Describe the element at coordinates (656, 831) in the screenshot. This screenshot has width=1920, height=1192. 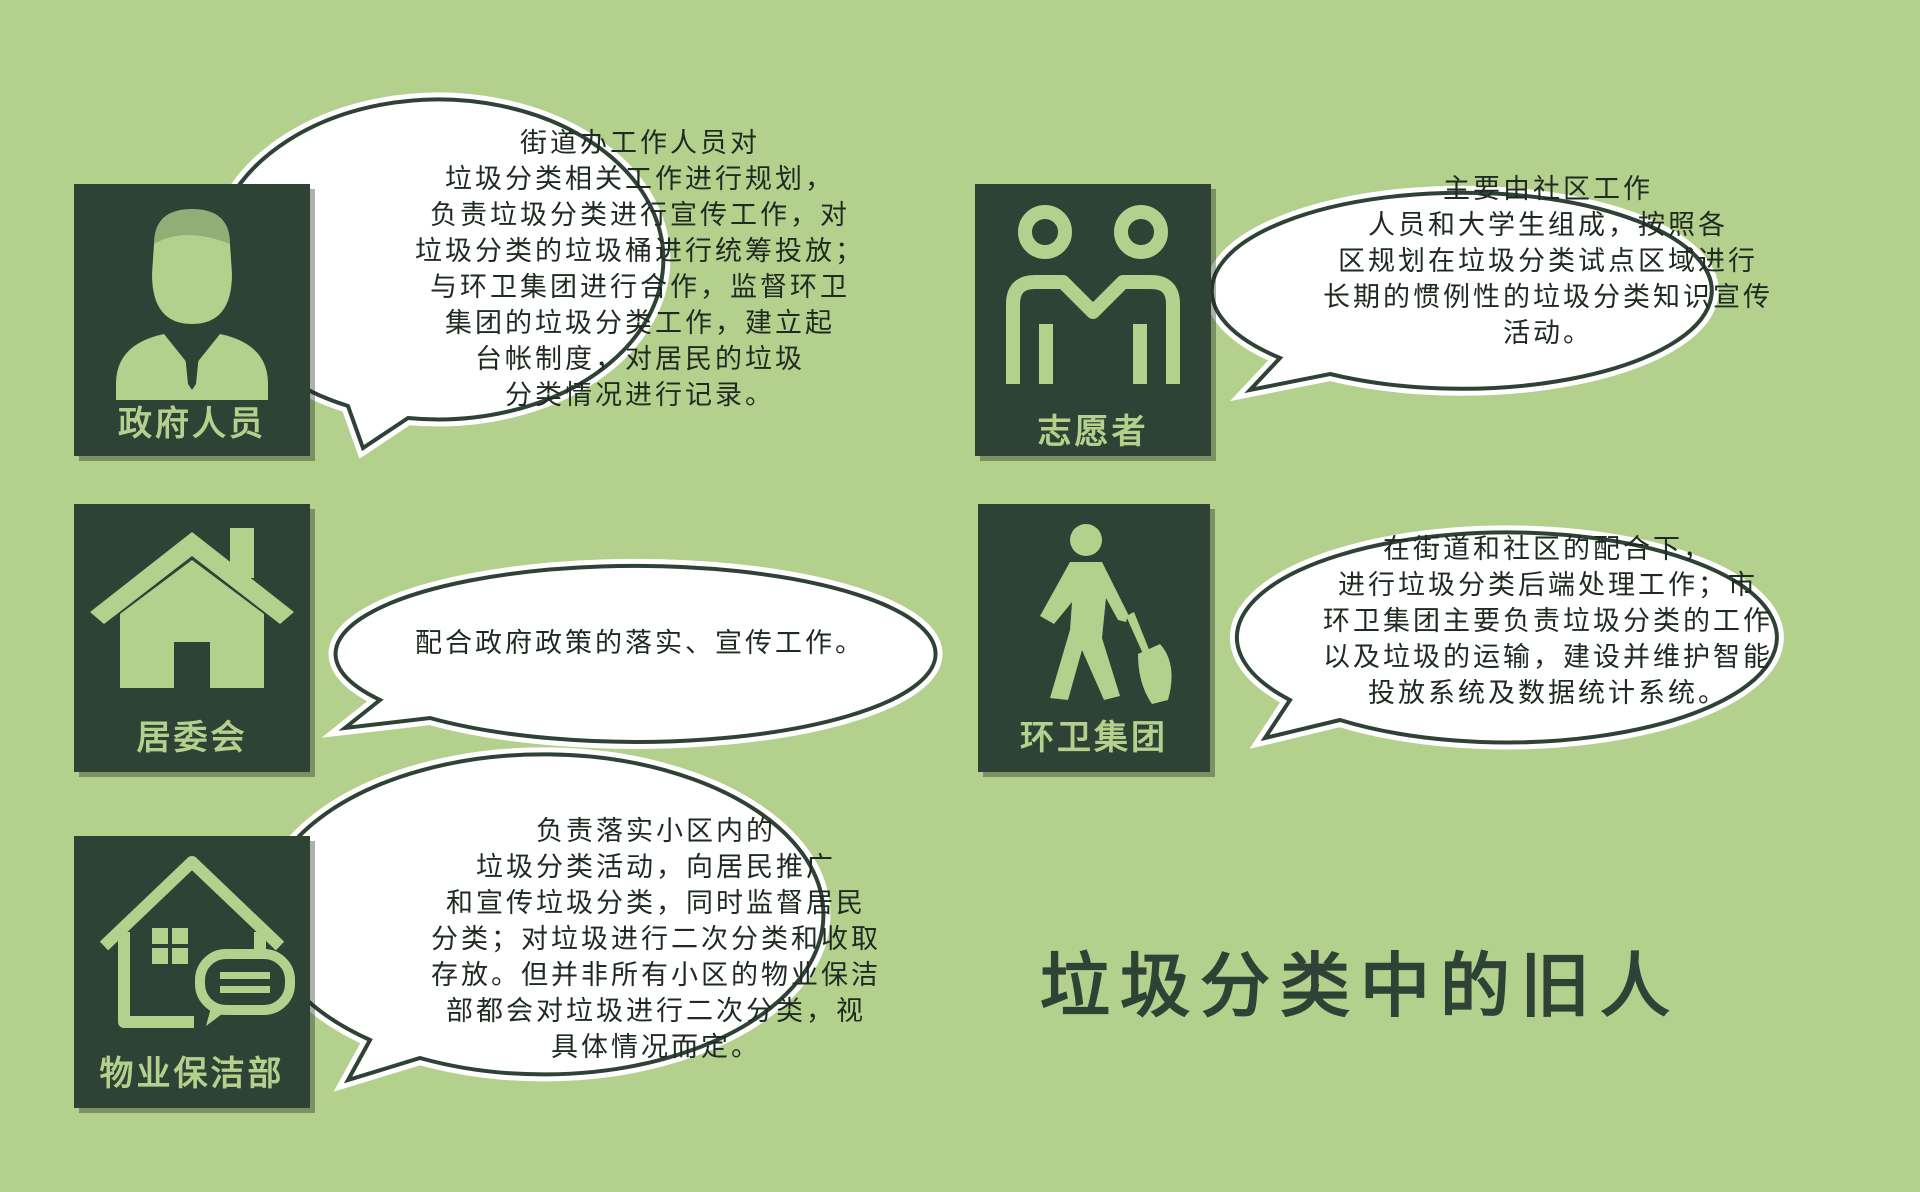
I see `bubble-line: 负责落实小区内的` at that location.